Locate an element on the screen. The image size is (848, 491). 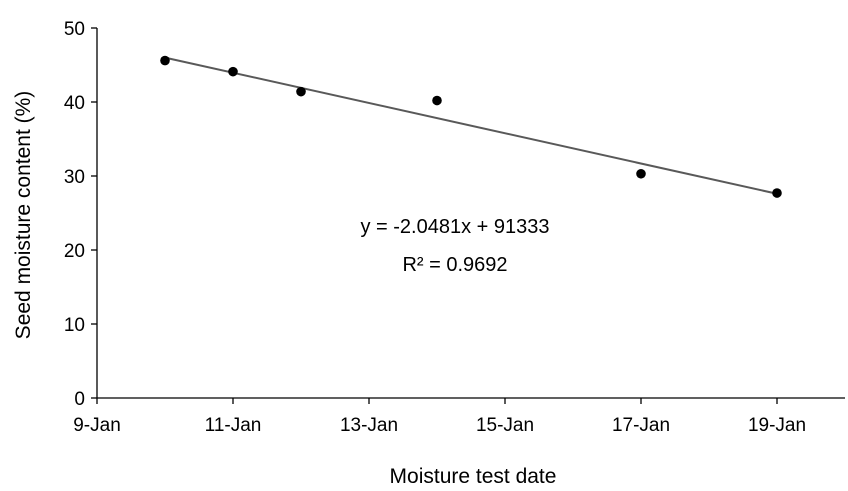
x-tick-label: 19-Jan is located at coordinates (777, 425).